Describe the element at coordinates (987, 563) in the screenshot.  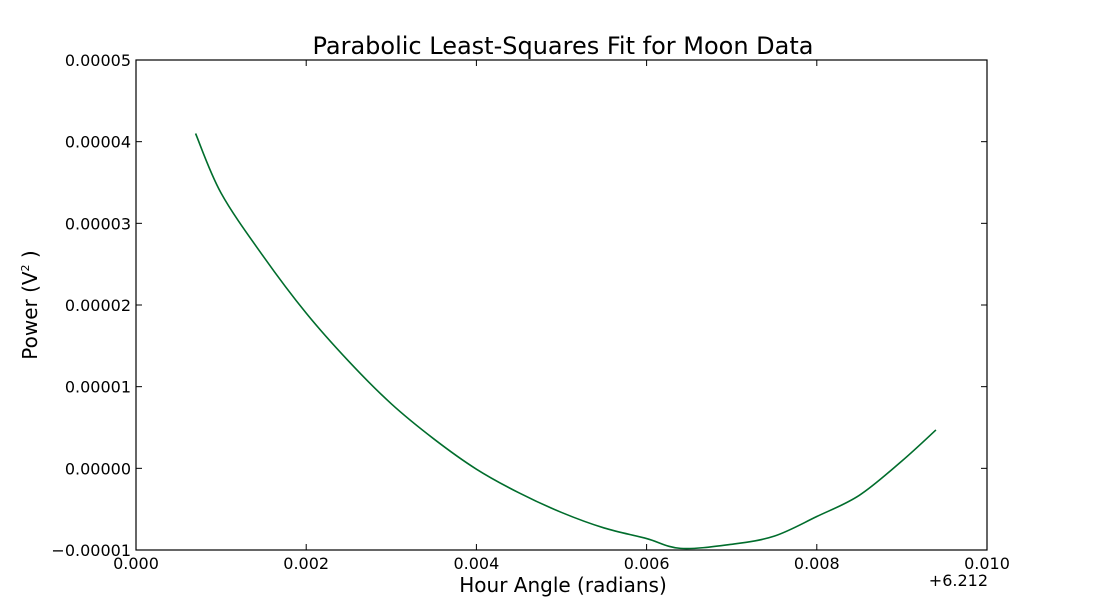
I see `x-tick-label: 0.010` at that location.